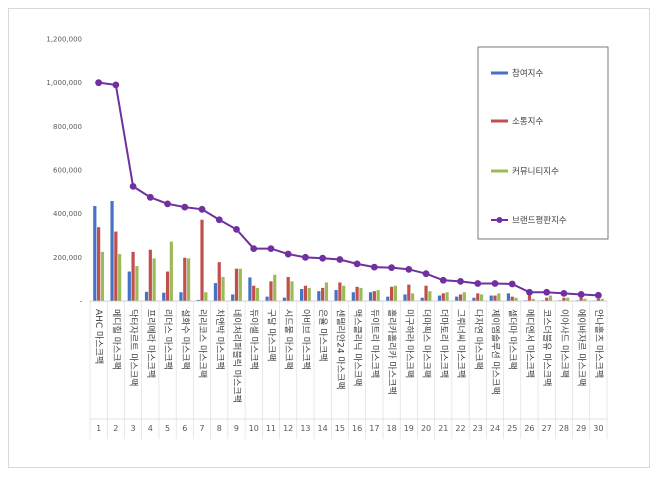 The width and height of the screenshot is (660, 478). I want to click on x-category-label: 미구하라 마스크팩, so click(408, 343).